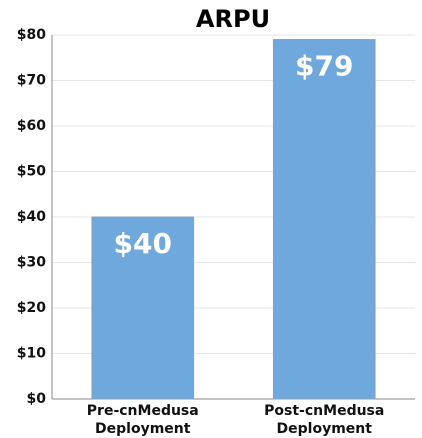  Describe the element at coordinates (37, 399) in the screenshot. I see `y-tick-label: $0` at that location.